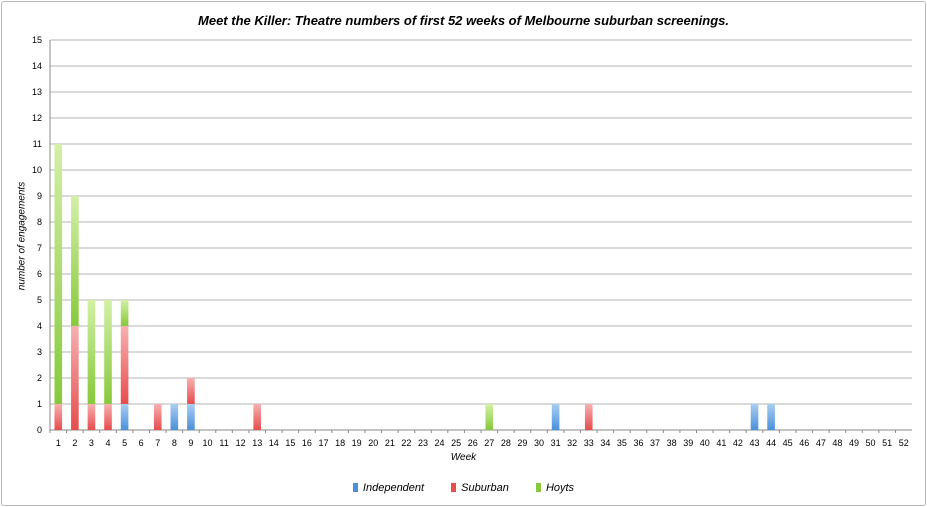 The width and height of the screenshot is (927, 507). What do you see at coordinates (589, 443) in the screenshot?
I see `x-tick-label-33: 33` at bounding box center [589, 443].